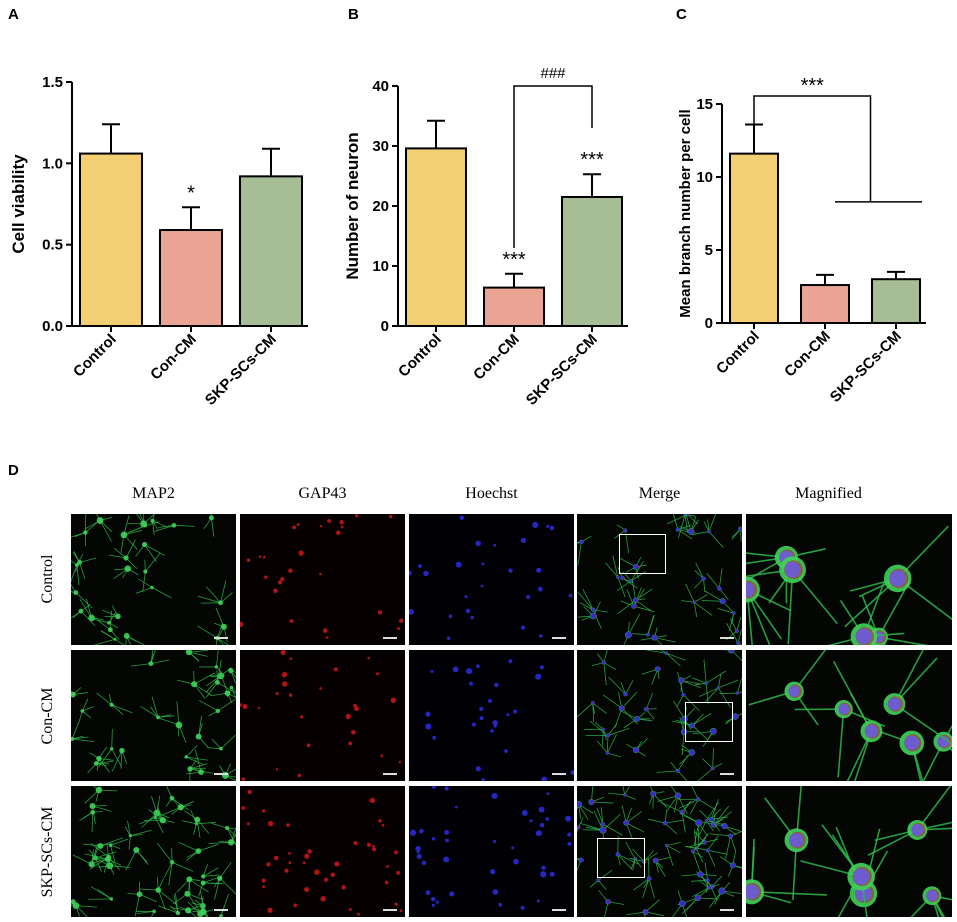 This screenshot has height=922, width=957. What do you see at coordinates (896, 301) in the screenshot?
I see `bar-skp-scs-cm` at bounding box center [896, 301].